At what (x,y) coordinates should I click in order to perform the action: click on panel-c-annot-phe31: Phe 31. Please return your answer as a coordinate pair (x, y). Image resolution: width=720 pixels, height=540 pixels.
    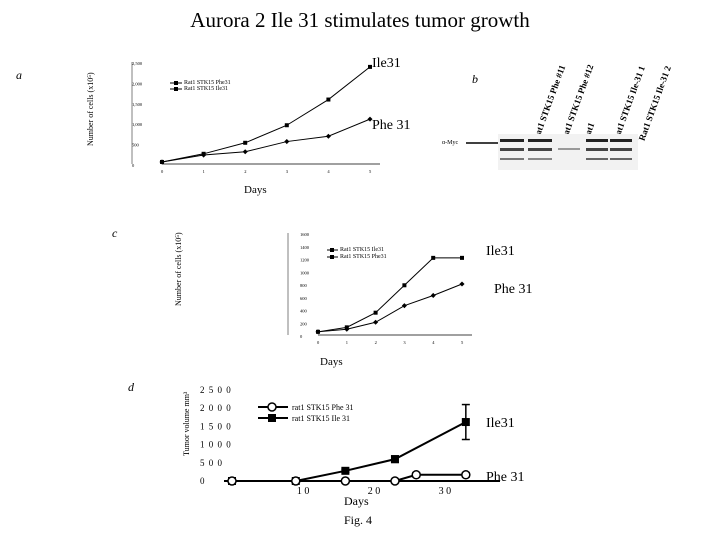
    Looking at the image, I should click on (513, 289).